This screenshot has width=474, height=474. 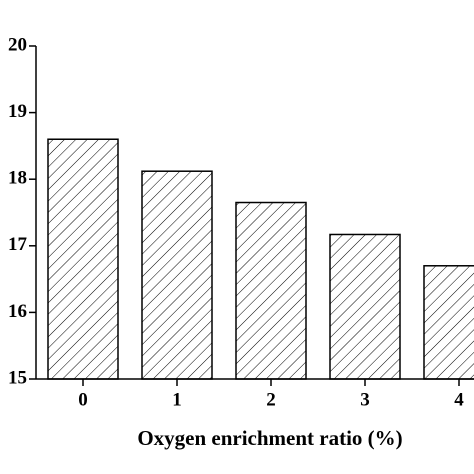 What do you see at coordinates (17, 44) in the screenshot?
I see `y-tick-label: 20` at bounding box center [17, 44].